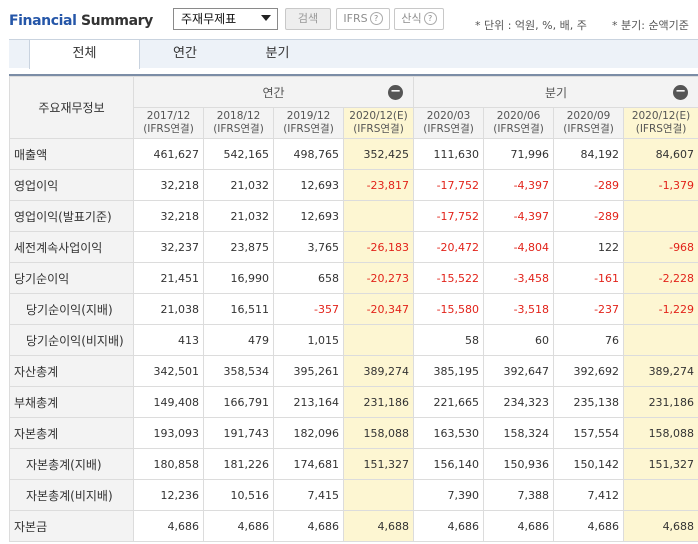  Describe the element at coordinates (355, 18) in the screenshot. I see `ifrs-label: IFRS` at that location.